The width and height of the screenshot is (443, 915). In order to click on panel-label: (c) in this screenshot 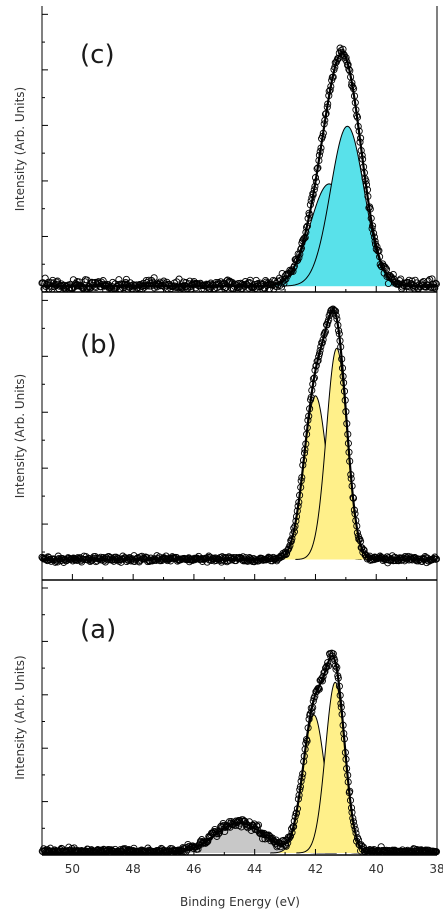, I will do `click(97, 55)`.